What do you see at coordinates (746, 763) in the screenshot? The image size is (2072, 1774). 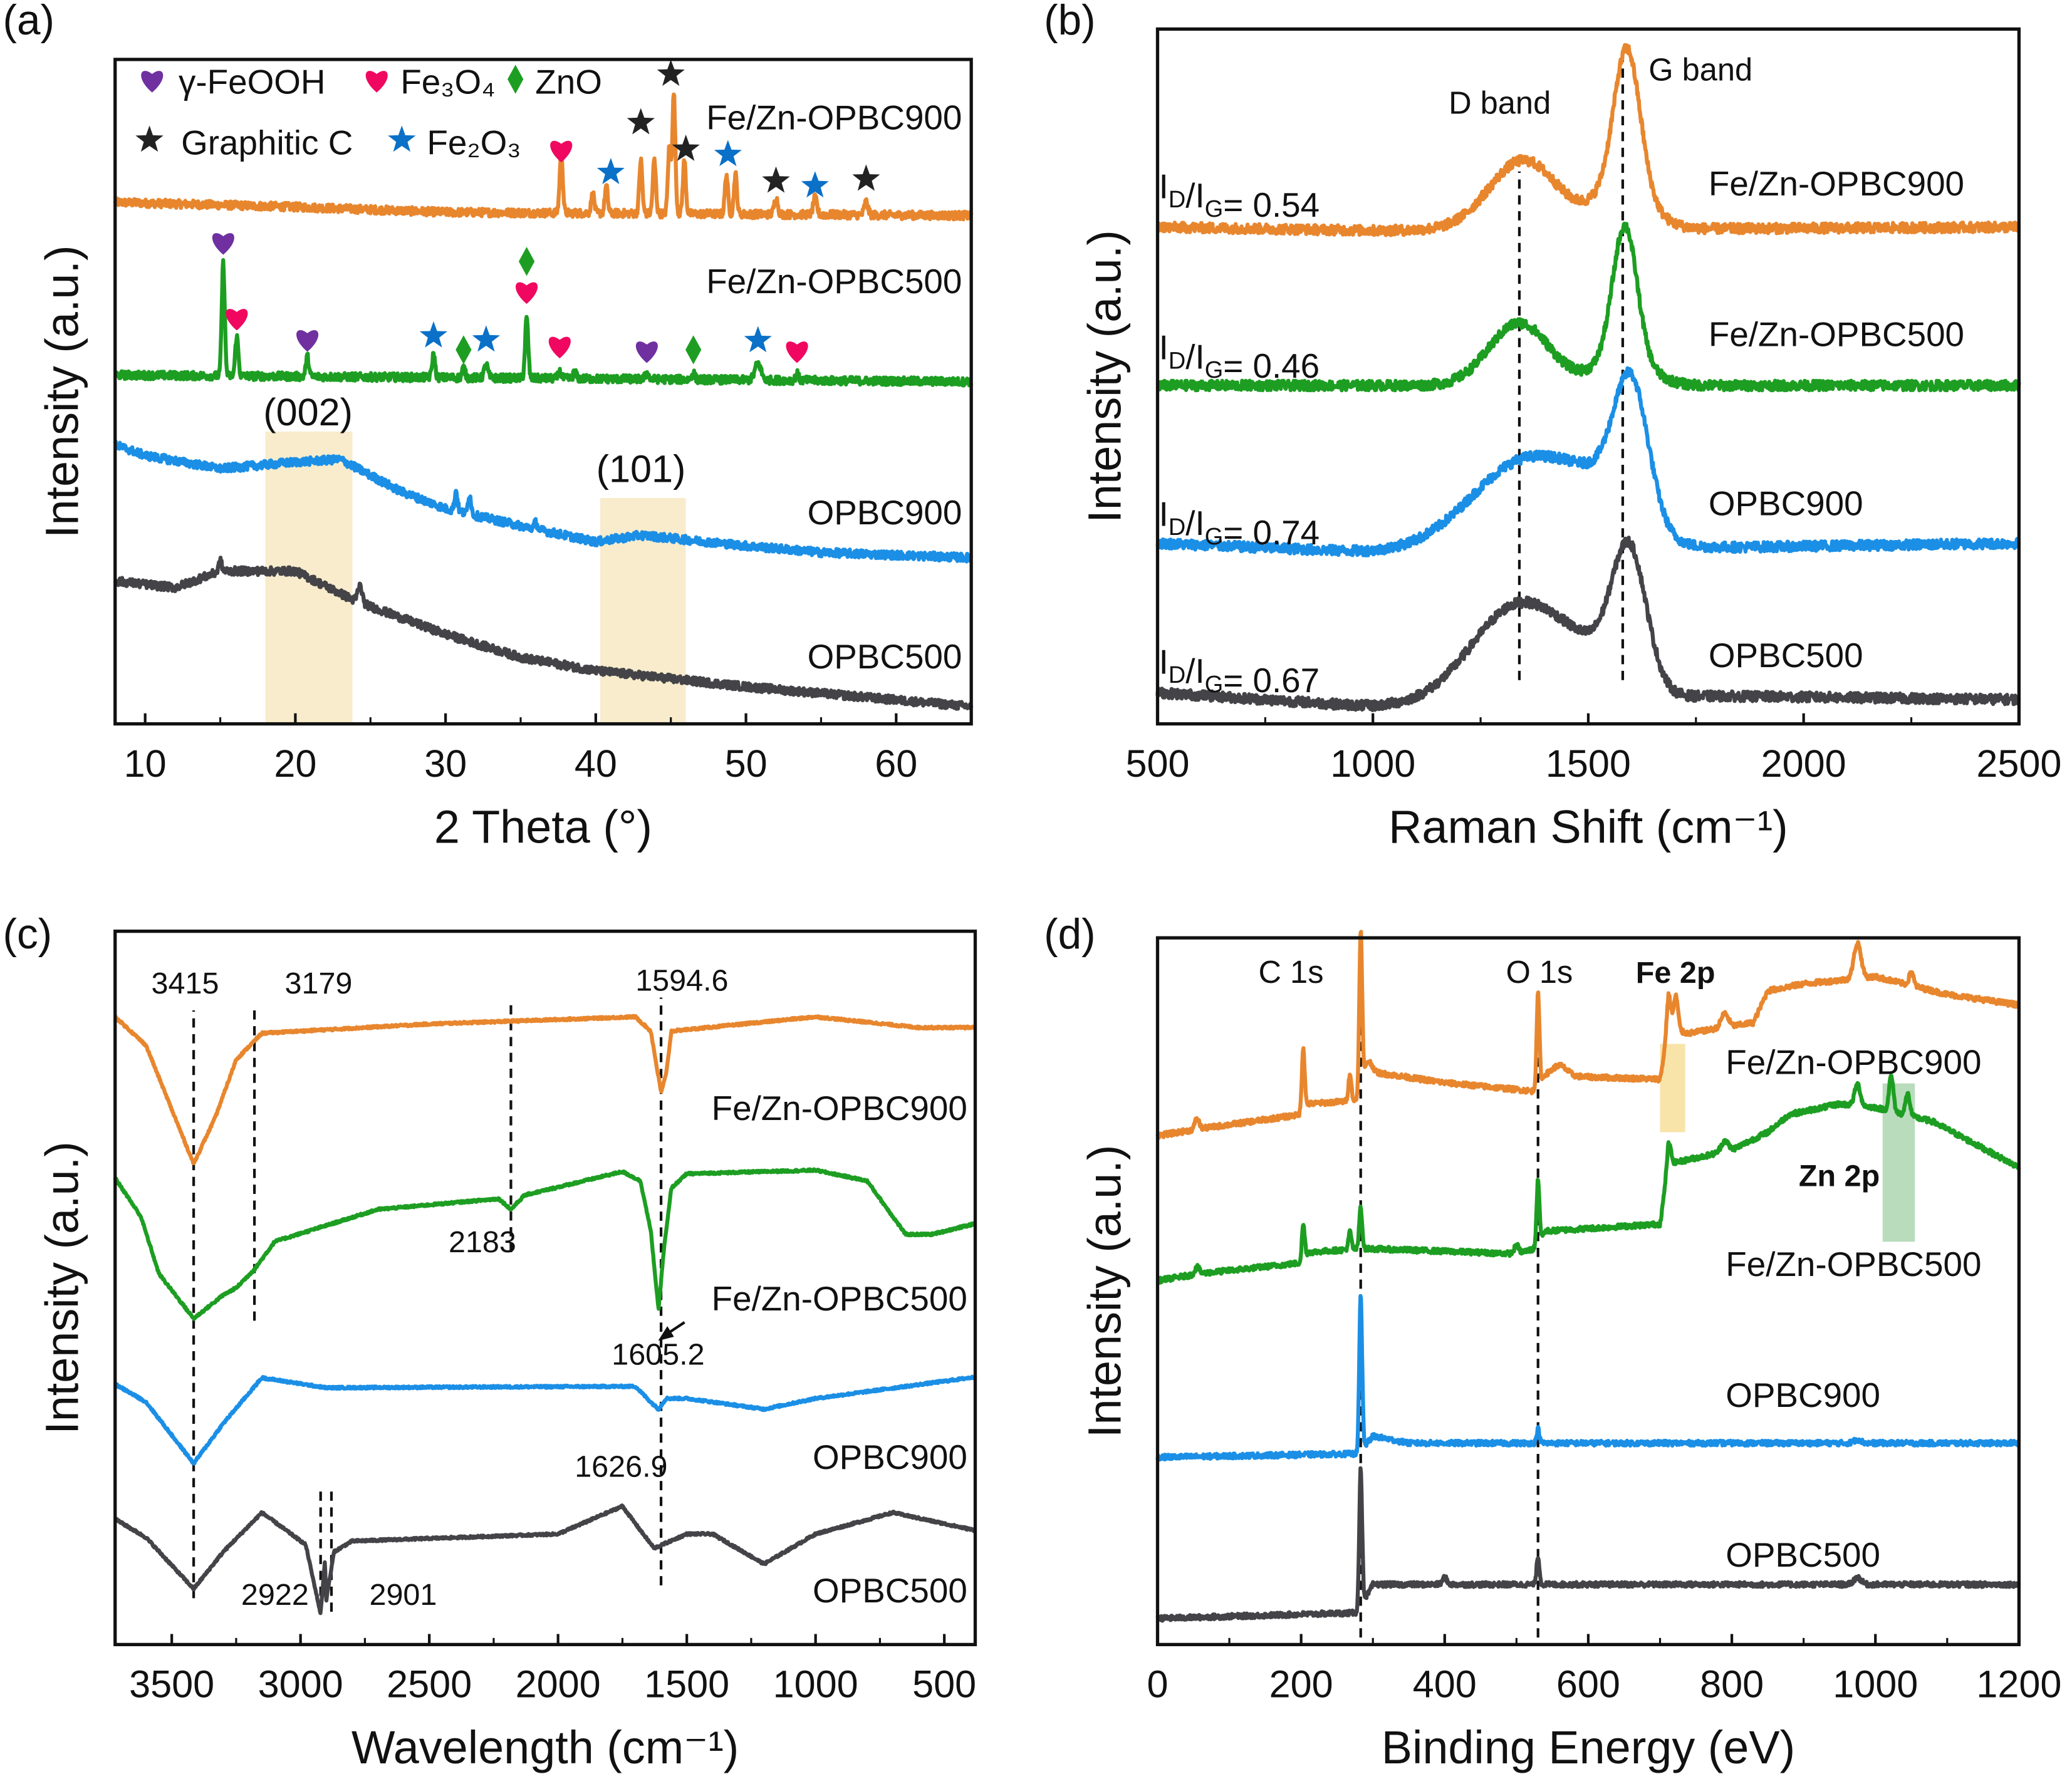 I see `x-tick-label: 50` at bounding box center [746, 763].